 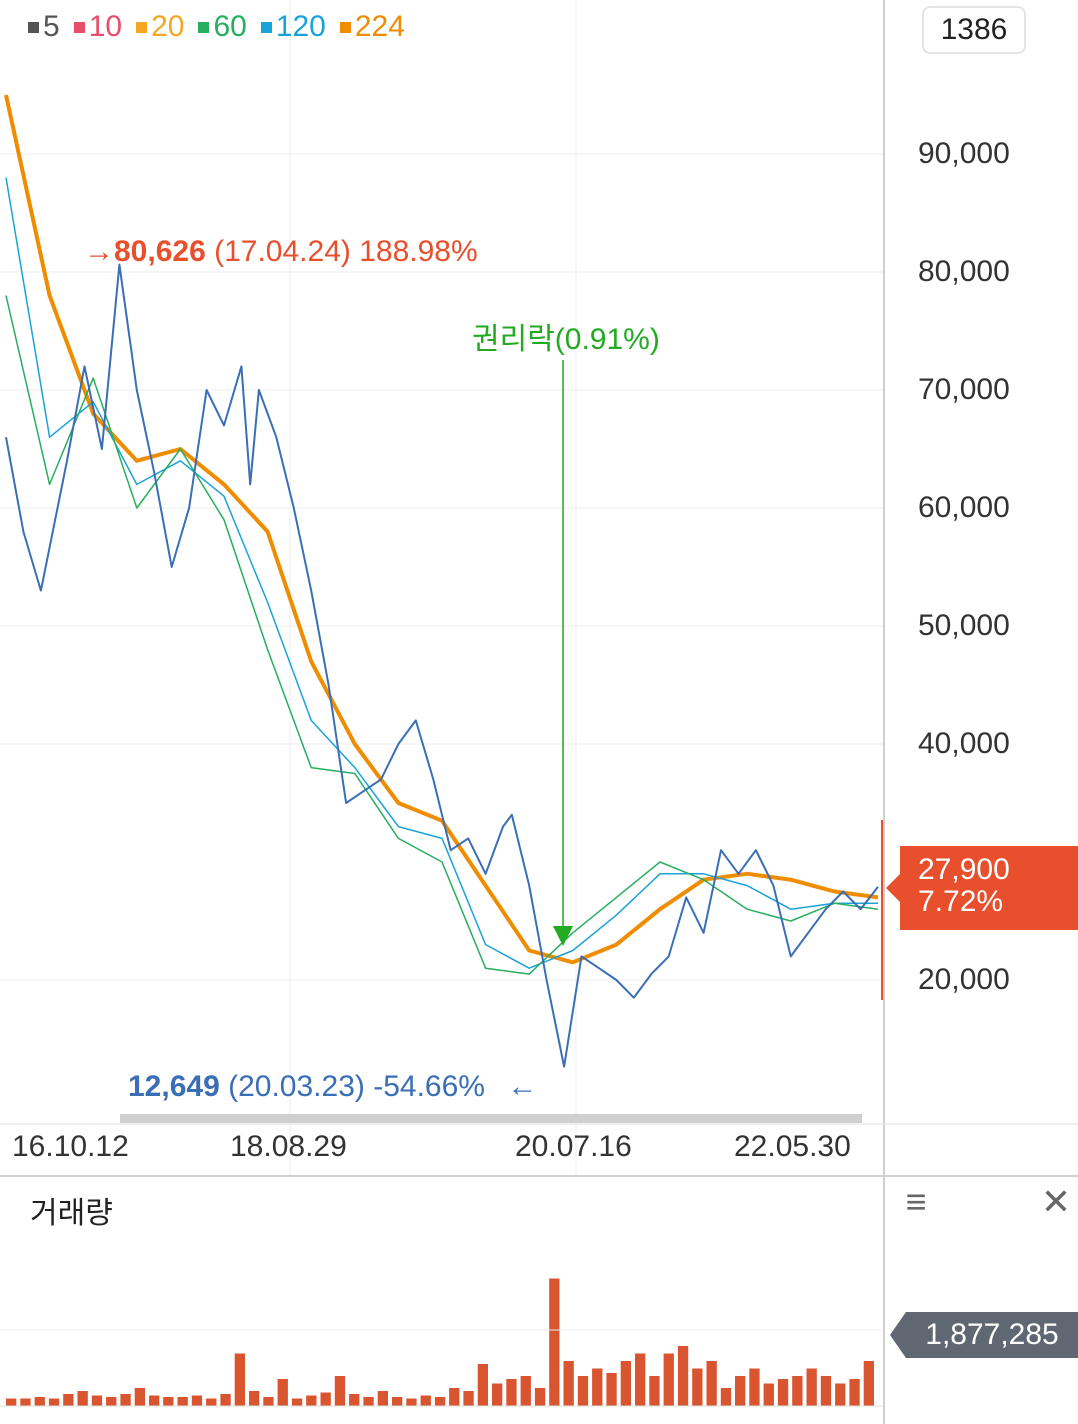 I want to click on ma-legend: 5 10 20 60 120 224, so click(x=216, y=27).